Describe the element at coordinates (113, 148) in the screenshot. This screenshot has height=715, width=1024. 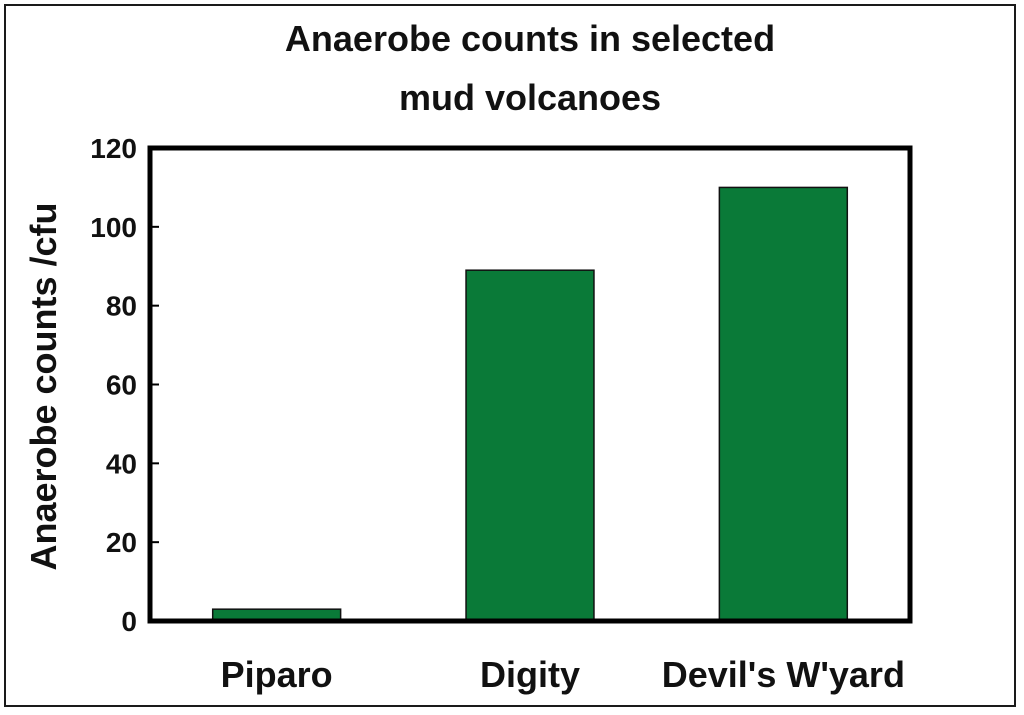
I see `y-tick-label: 120` at that location.